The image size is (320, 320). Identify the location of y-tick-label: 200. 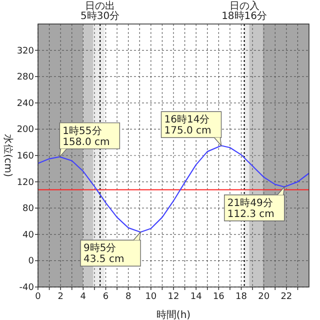
(25, 130).